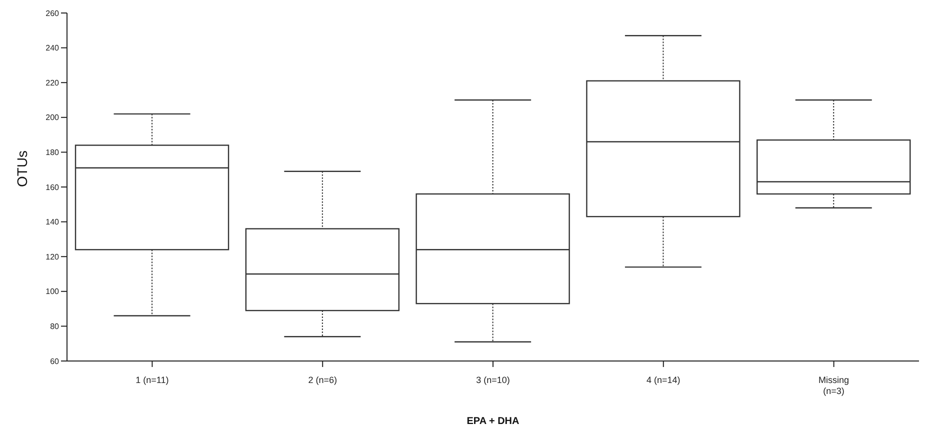 The width and height of the screenshot is (927, 426). I want to click on x-tick-label: 3 (n=10), so click(493, 380).